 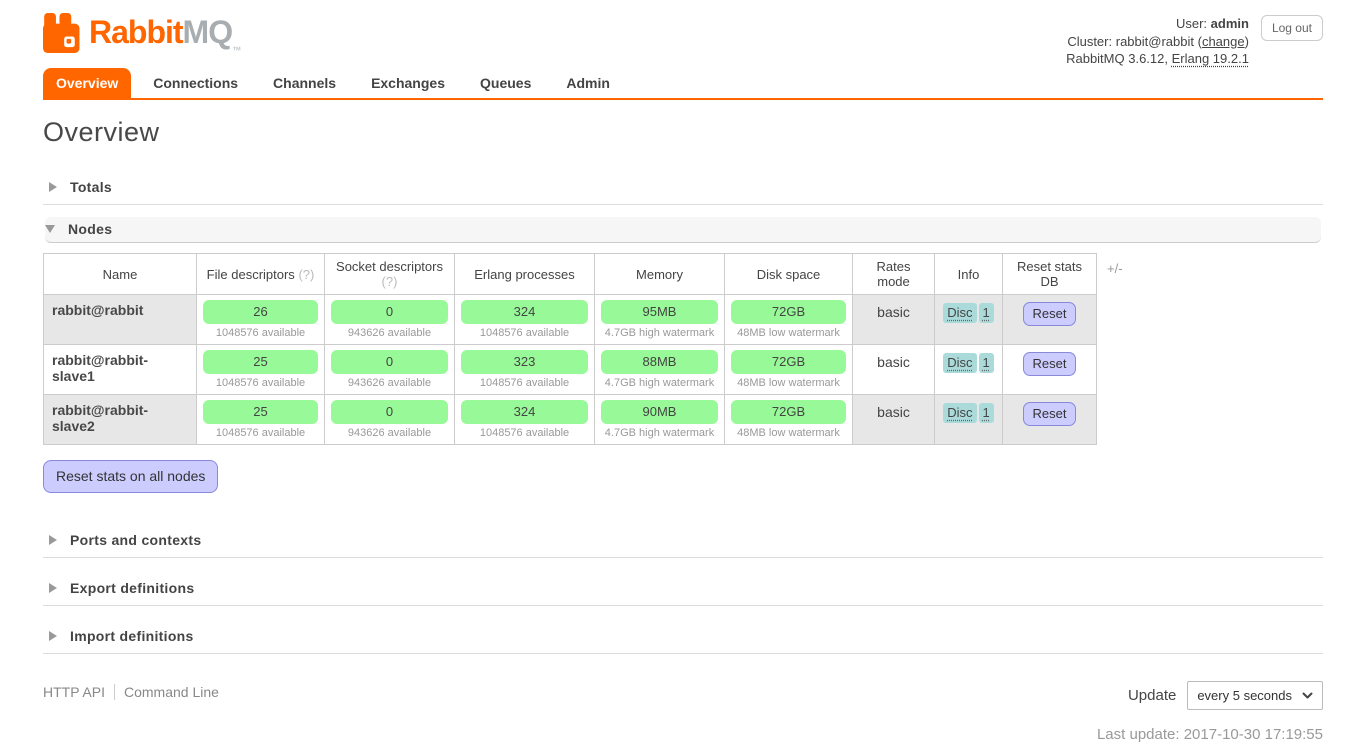 What do you see at coordinates (1117, 58) in the screenshot?
I see `rabbitmq-version: RabbitMQ 3.6.12,` at bounding box center [1117, 58].